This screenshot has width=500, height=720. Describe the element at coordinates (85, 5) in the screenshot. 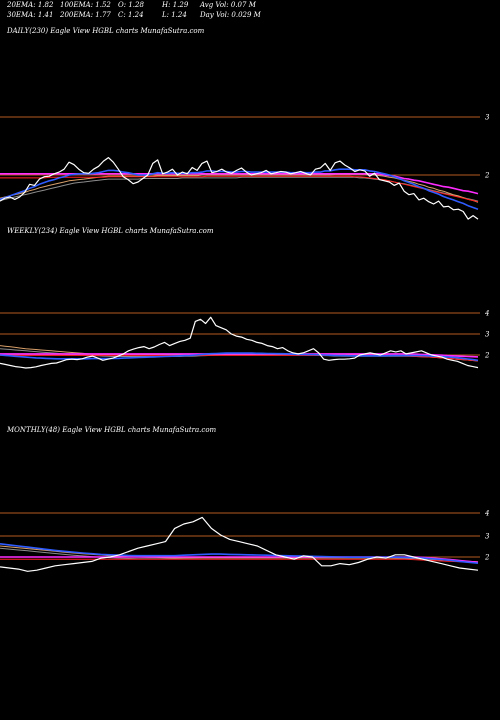

I see `stat-100ema: 100EMA: 1.52` at that location.